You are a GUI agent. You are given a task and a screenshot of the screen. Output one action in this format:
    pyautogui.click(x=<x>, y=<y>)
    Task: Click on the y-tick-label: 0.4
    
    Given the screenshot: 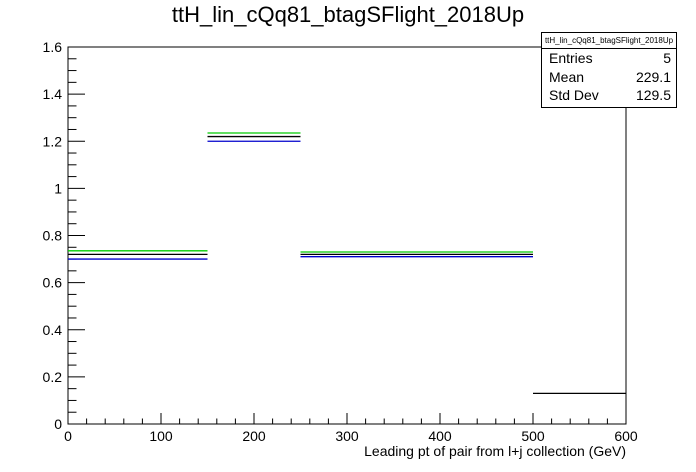 What is the action you would take?
    pyautogui.click(x=53, y=330)
    